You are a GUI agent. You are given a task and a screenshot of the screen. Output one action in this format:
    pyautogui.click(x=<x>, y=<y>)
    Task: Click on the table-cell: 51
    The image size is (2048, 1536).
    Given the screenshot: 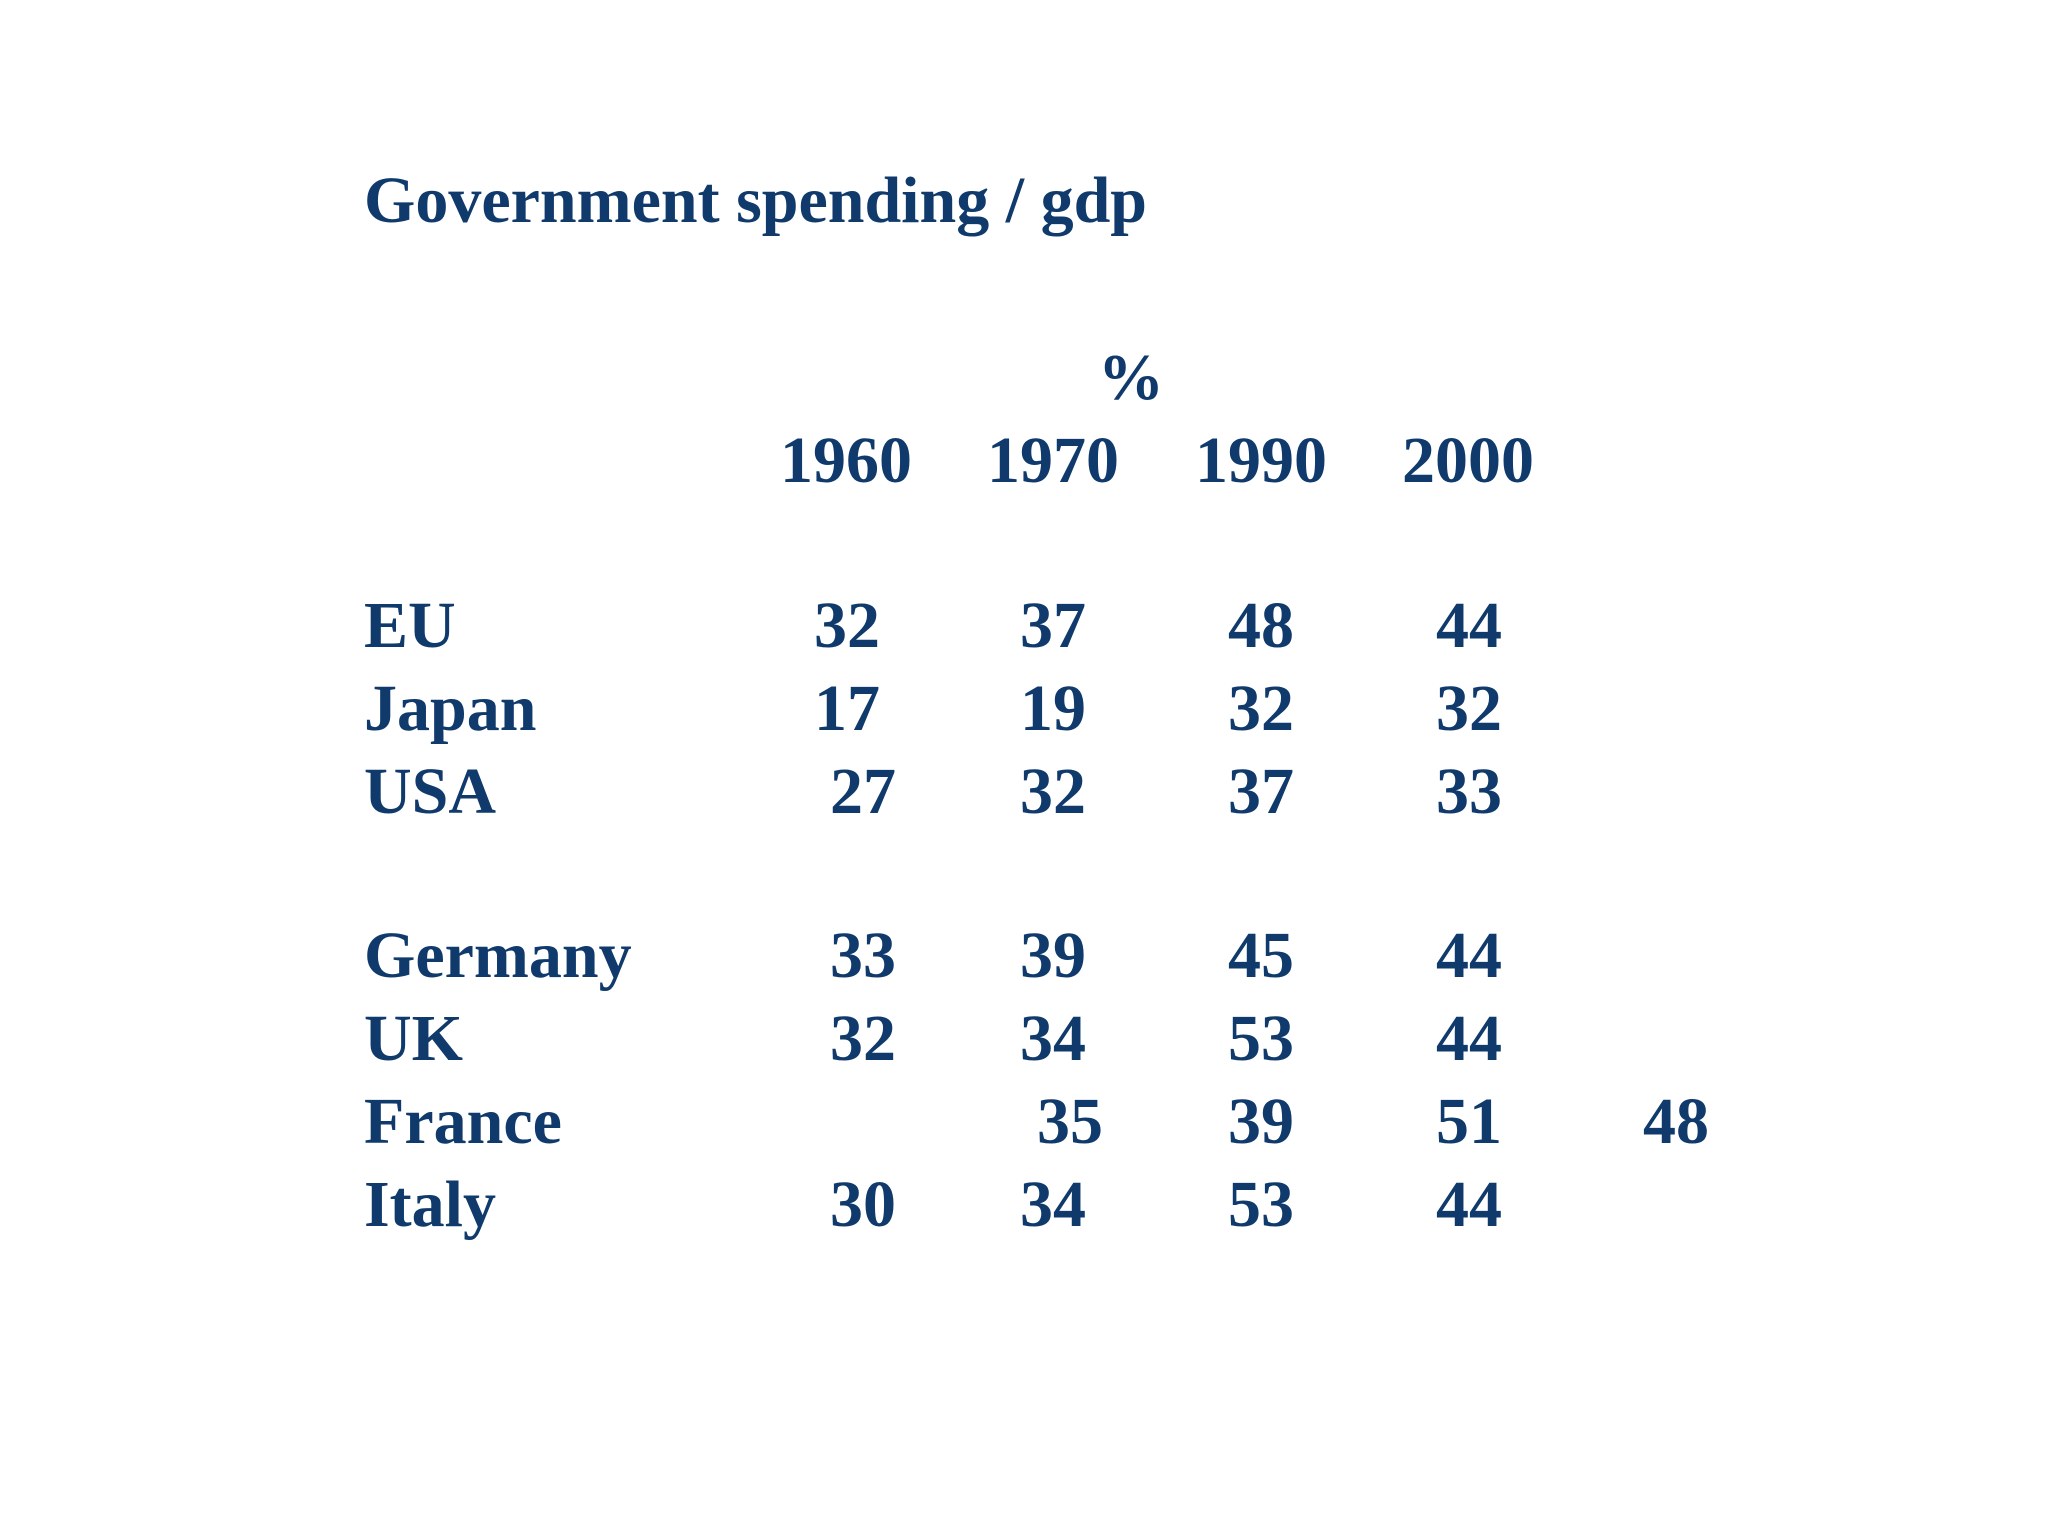 What is the action you would take?
    pyautogui.click(x=1469, y=1121)
    